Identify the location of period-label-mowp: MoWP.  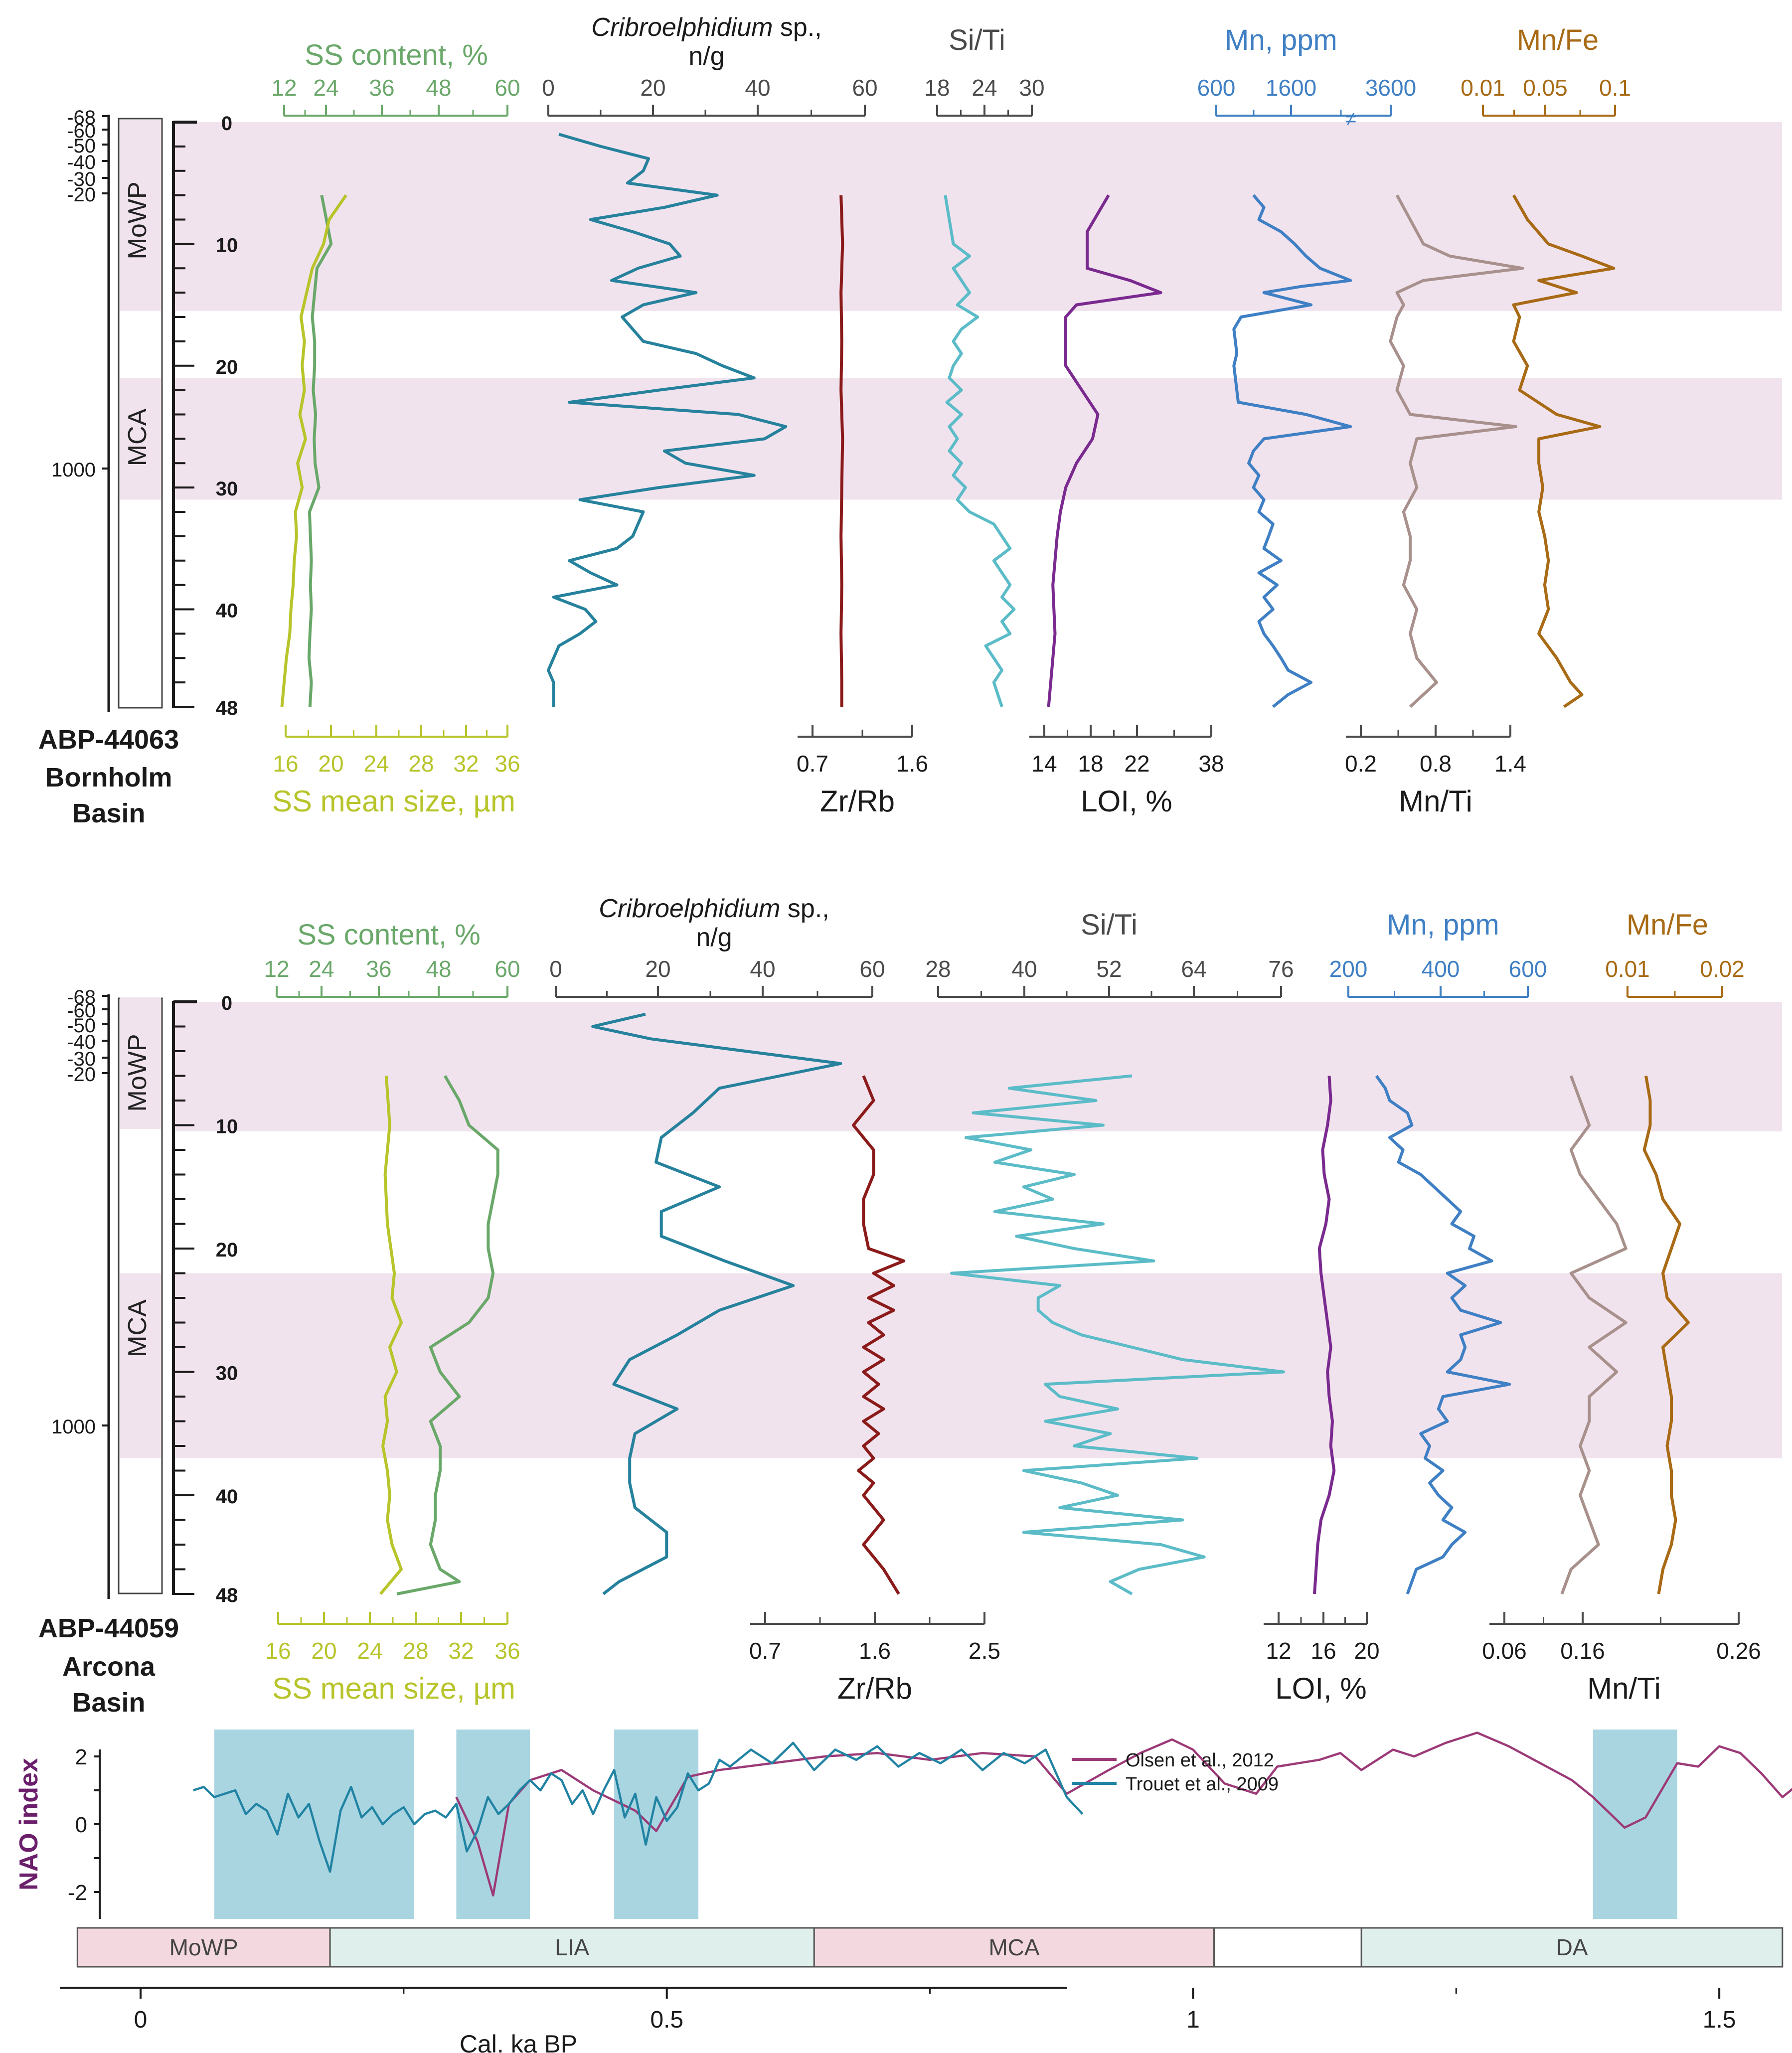
(137, 221).